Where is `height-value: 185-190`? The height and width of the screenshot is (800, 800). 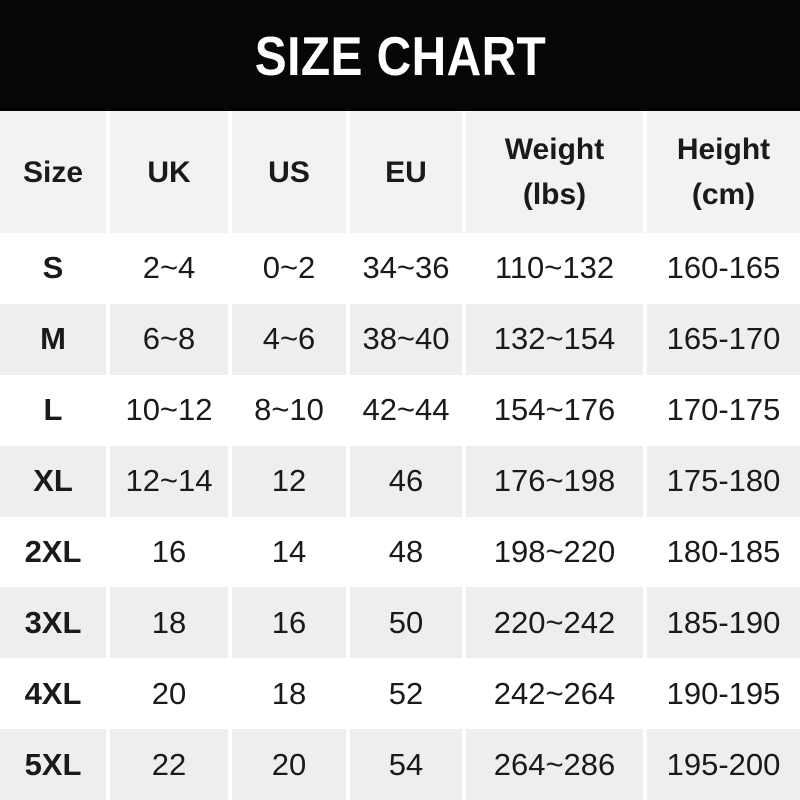
height-value: 185-190 is located at coordinates (721, 623).